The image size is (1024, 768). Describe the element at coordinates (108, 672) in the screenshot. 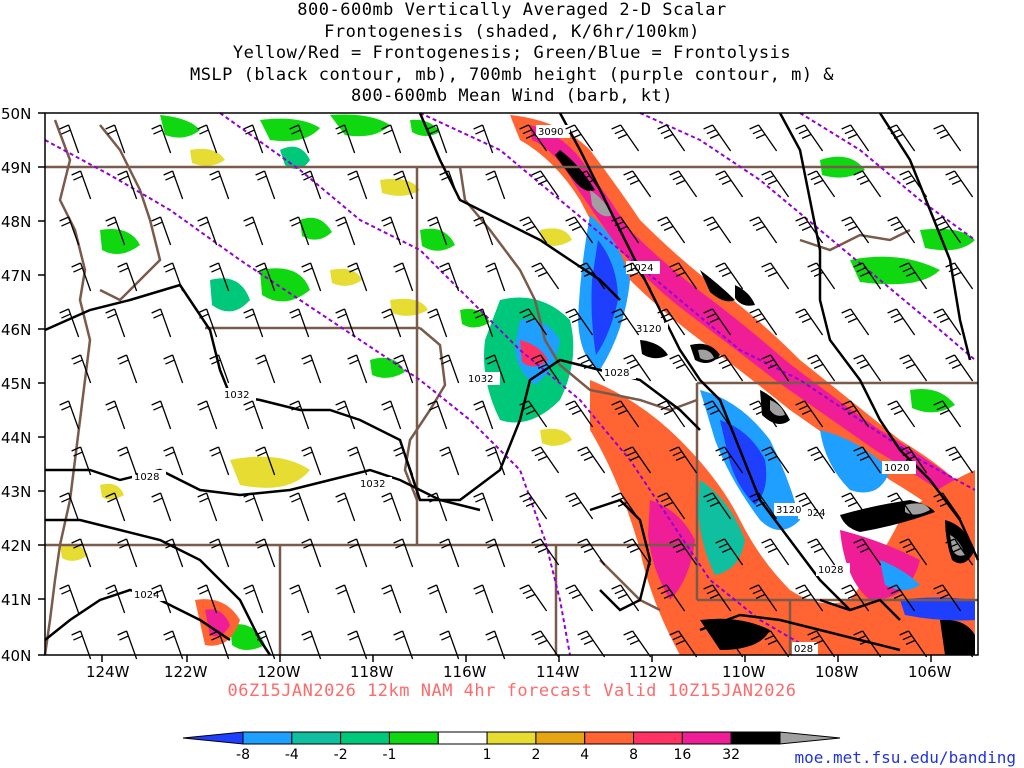

I see `lon-label: 124W` at that location.